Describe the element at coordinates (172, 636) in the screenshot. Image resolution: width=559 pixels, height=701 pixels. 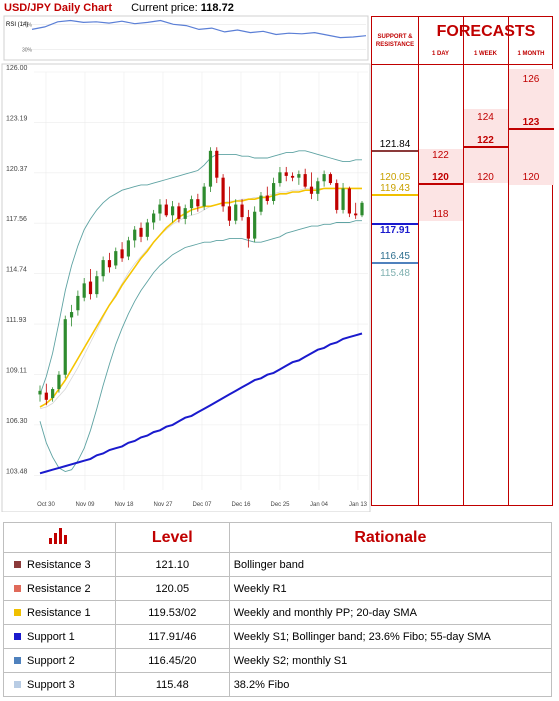
I see `row-level: 117.91/46` at that location.